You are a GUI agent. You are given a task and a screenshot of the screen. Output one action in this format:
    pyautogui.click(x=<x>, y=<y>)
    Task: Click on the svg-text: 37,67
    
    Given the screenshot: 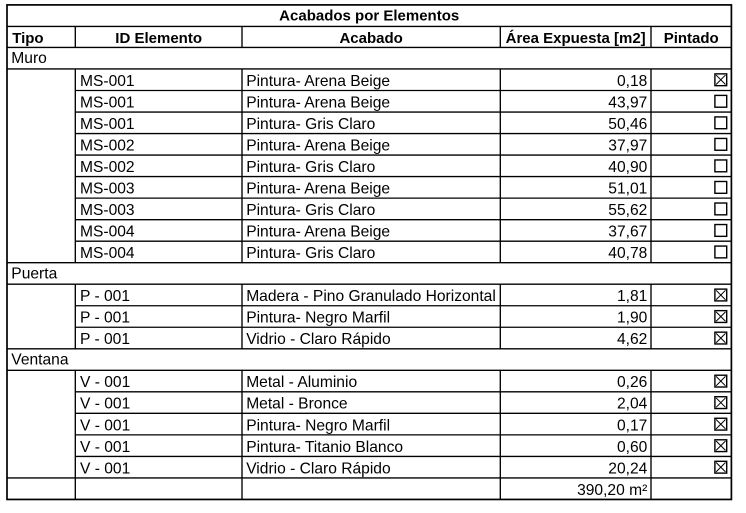 What is the action you would take?
    pyautogui.click(x=627, y=232)
    